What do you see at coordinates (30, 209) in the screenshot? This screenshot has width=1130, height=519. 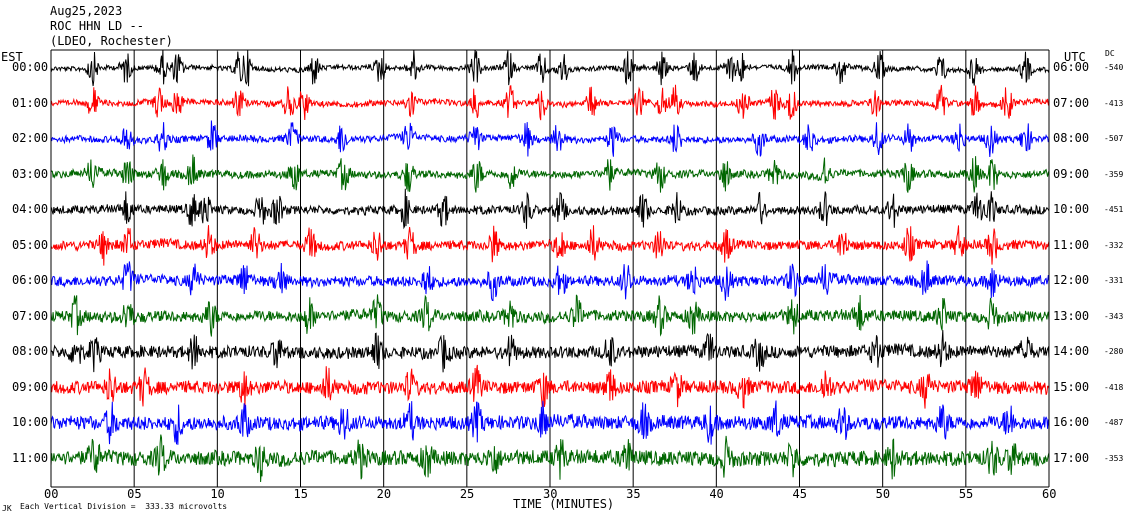 I see `est-label-4: 04:00` at bounding box center [30, 209].